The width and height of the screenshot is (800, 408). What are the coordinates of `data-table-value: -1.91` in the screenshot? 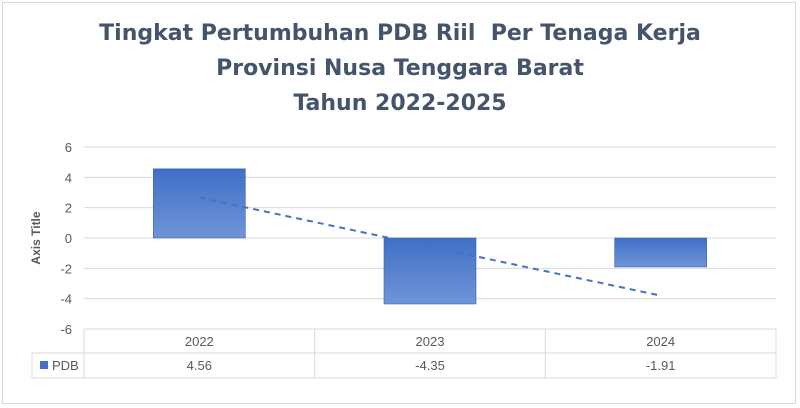 It's located at (661, 365).